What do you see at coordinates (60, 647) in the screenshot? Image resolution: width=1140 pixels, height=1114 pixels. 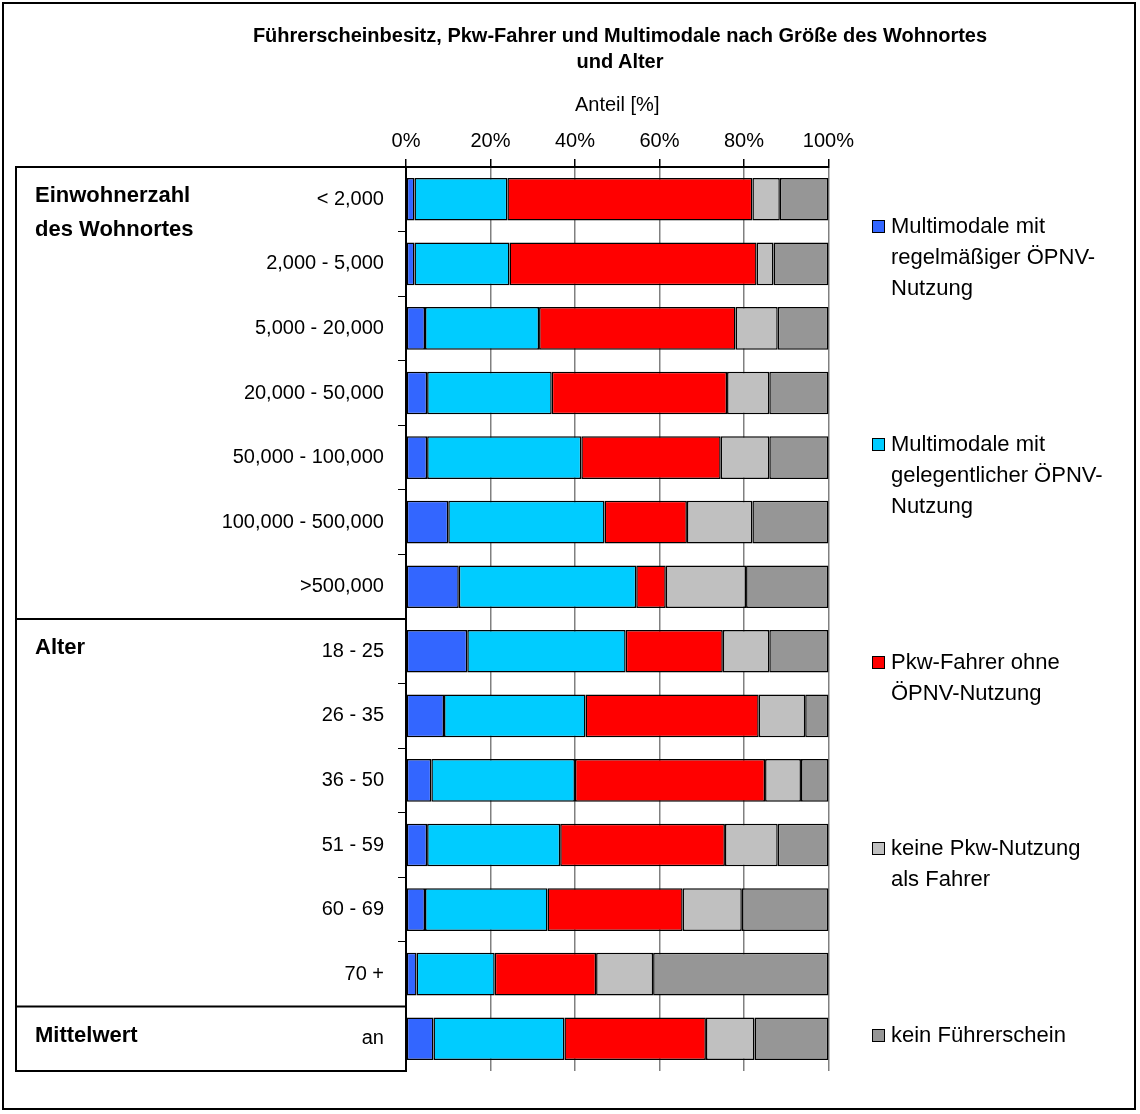 I see `text: Alter` at bounding box center [60, 647].